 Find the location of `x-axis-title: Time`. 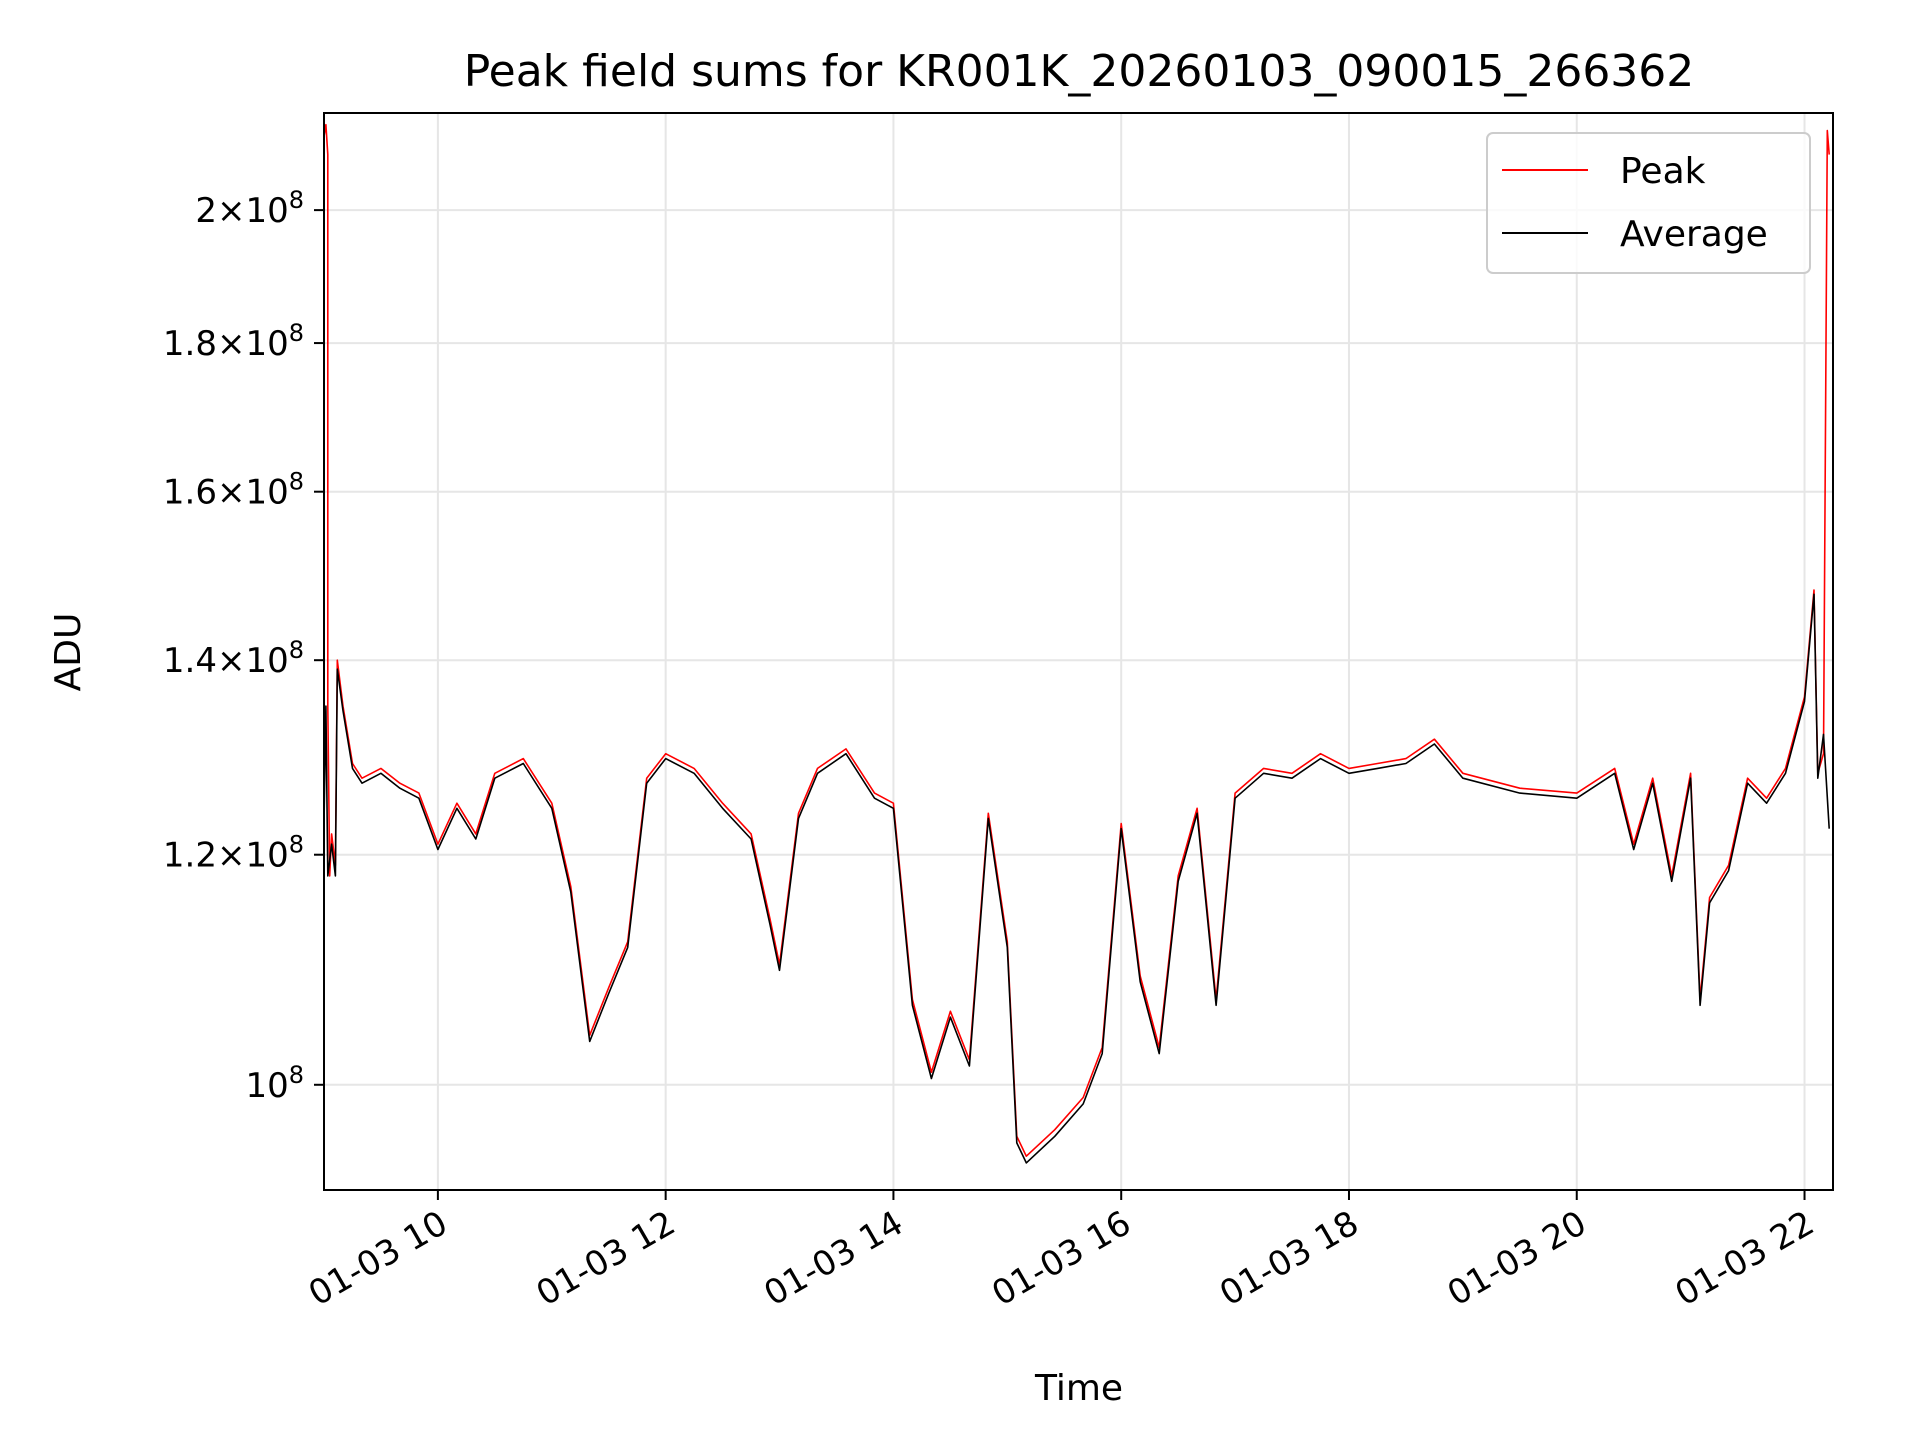

x-axis-title: Time is located at coordinates (1078, 1388).